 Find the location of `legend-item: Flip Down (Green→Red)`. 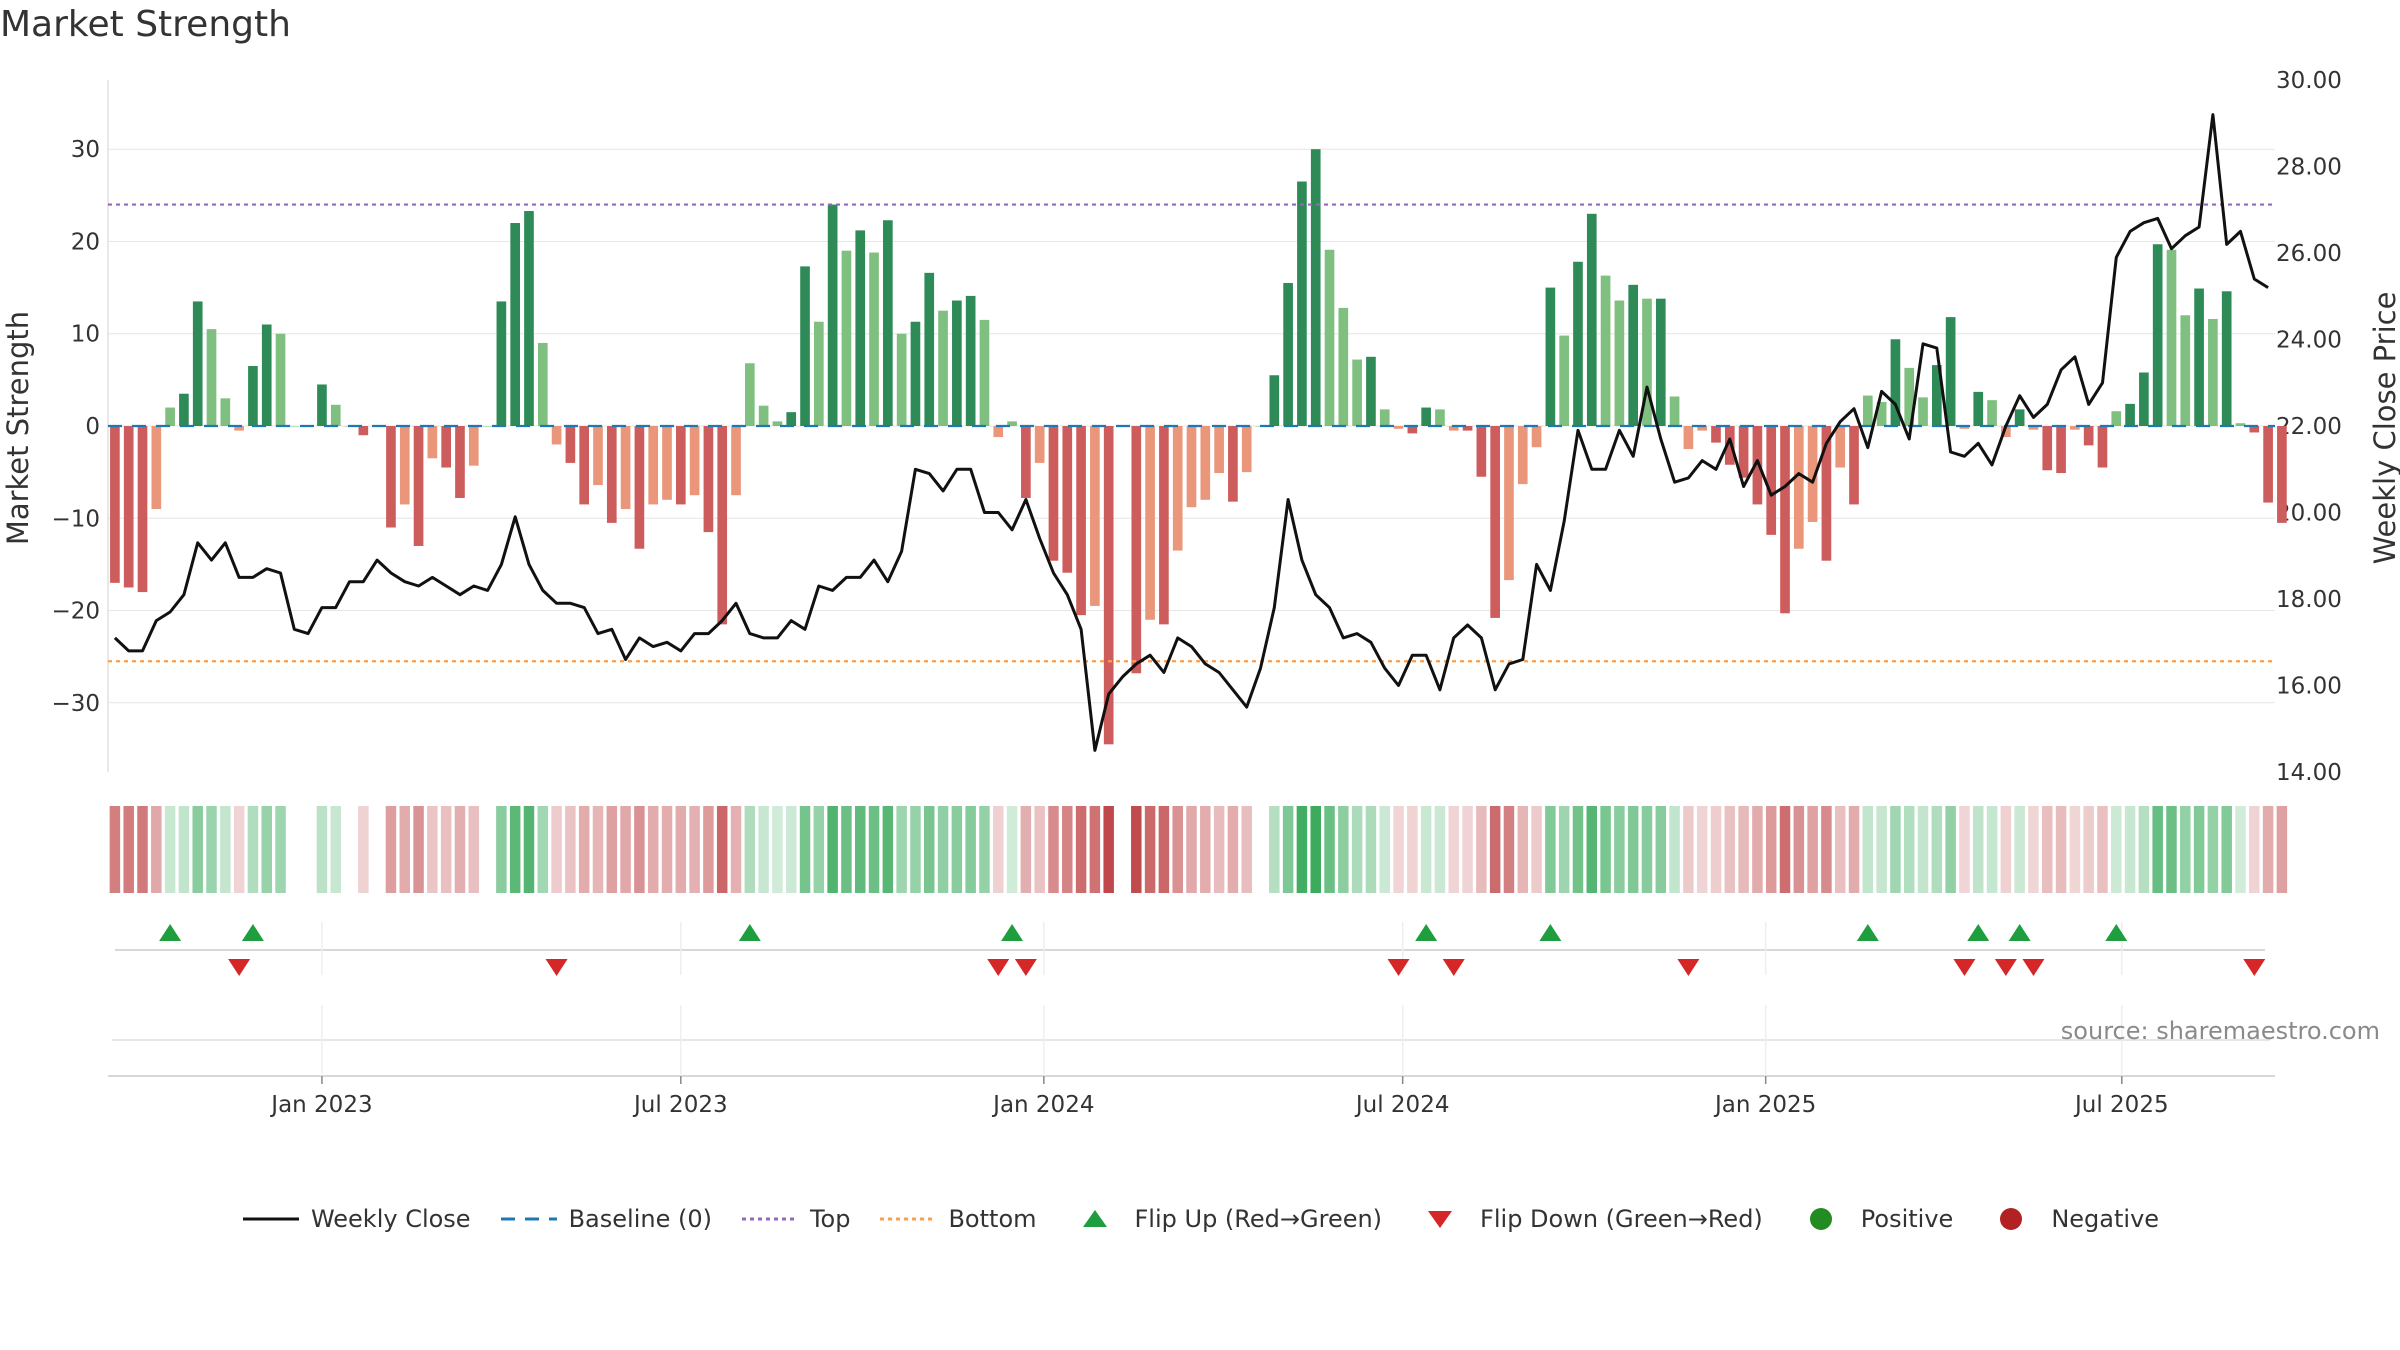

legend-item: Flip Down (Green→Red) is located at coordinates (1586, 1219).